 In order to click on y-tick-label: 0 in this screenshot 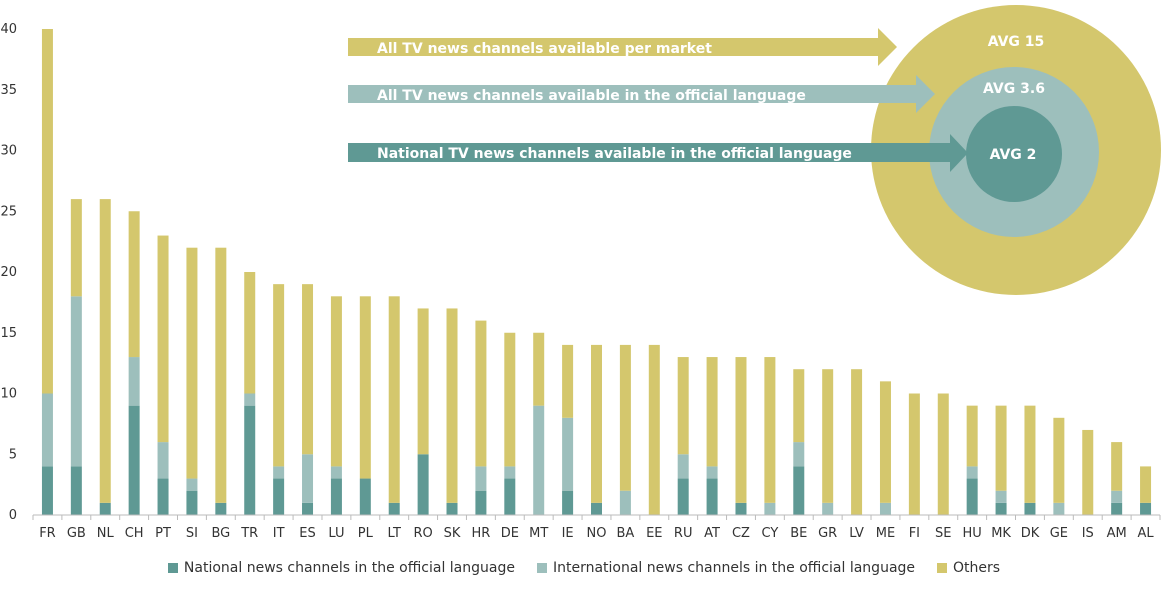, I will do `click(13, 515)`.